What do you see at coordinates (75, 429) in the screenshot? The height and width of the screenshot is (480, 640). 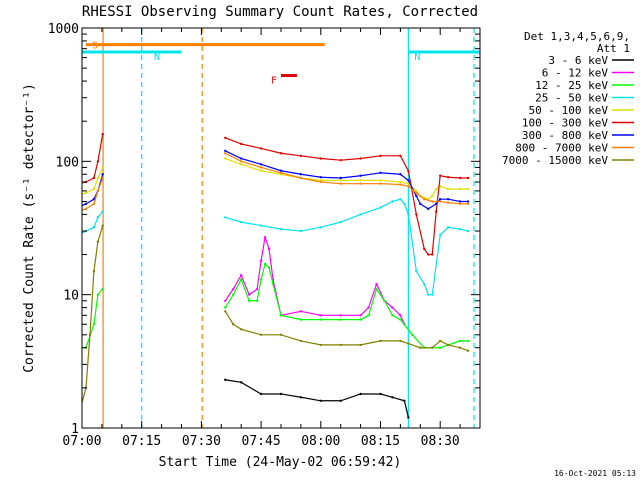 I see `y-tick-label-0: 1` at bounding box center [75, 429].